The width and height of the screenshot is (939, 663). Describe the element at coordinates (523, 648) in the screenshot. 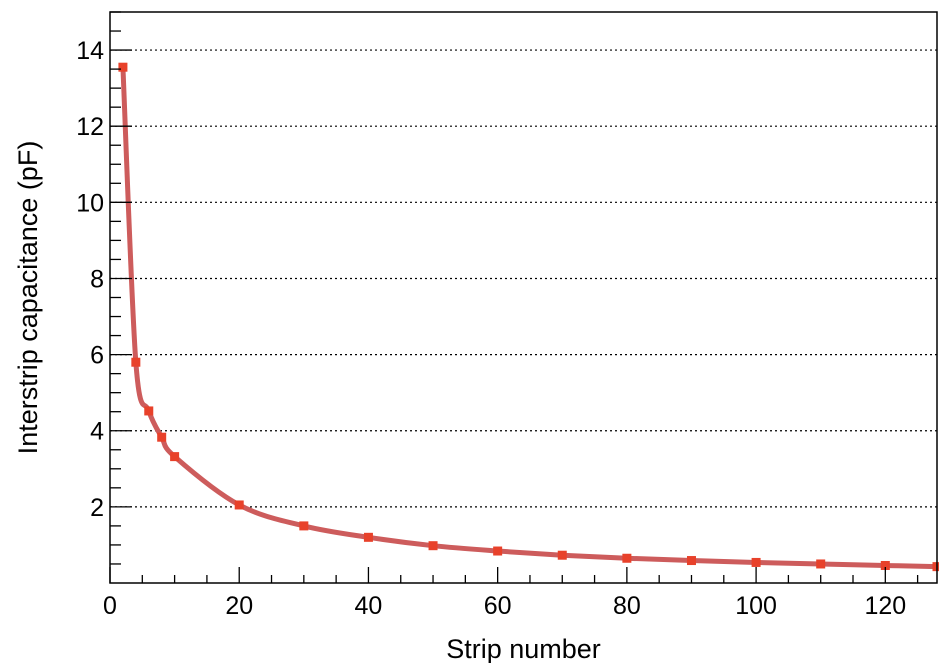

I see `x-axis-label: Strip number` at that location.